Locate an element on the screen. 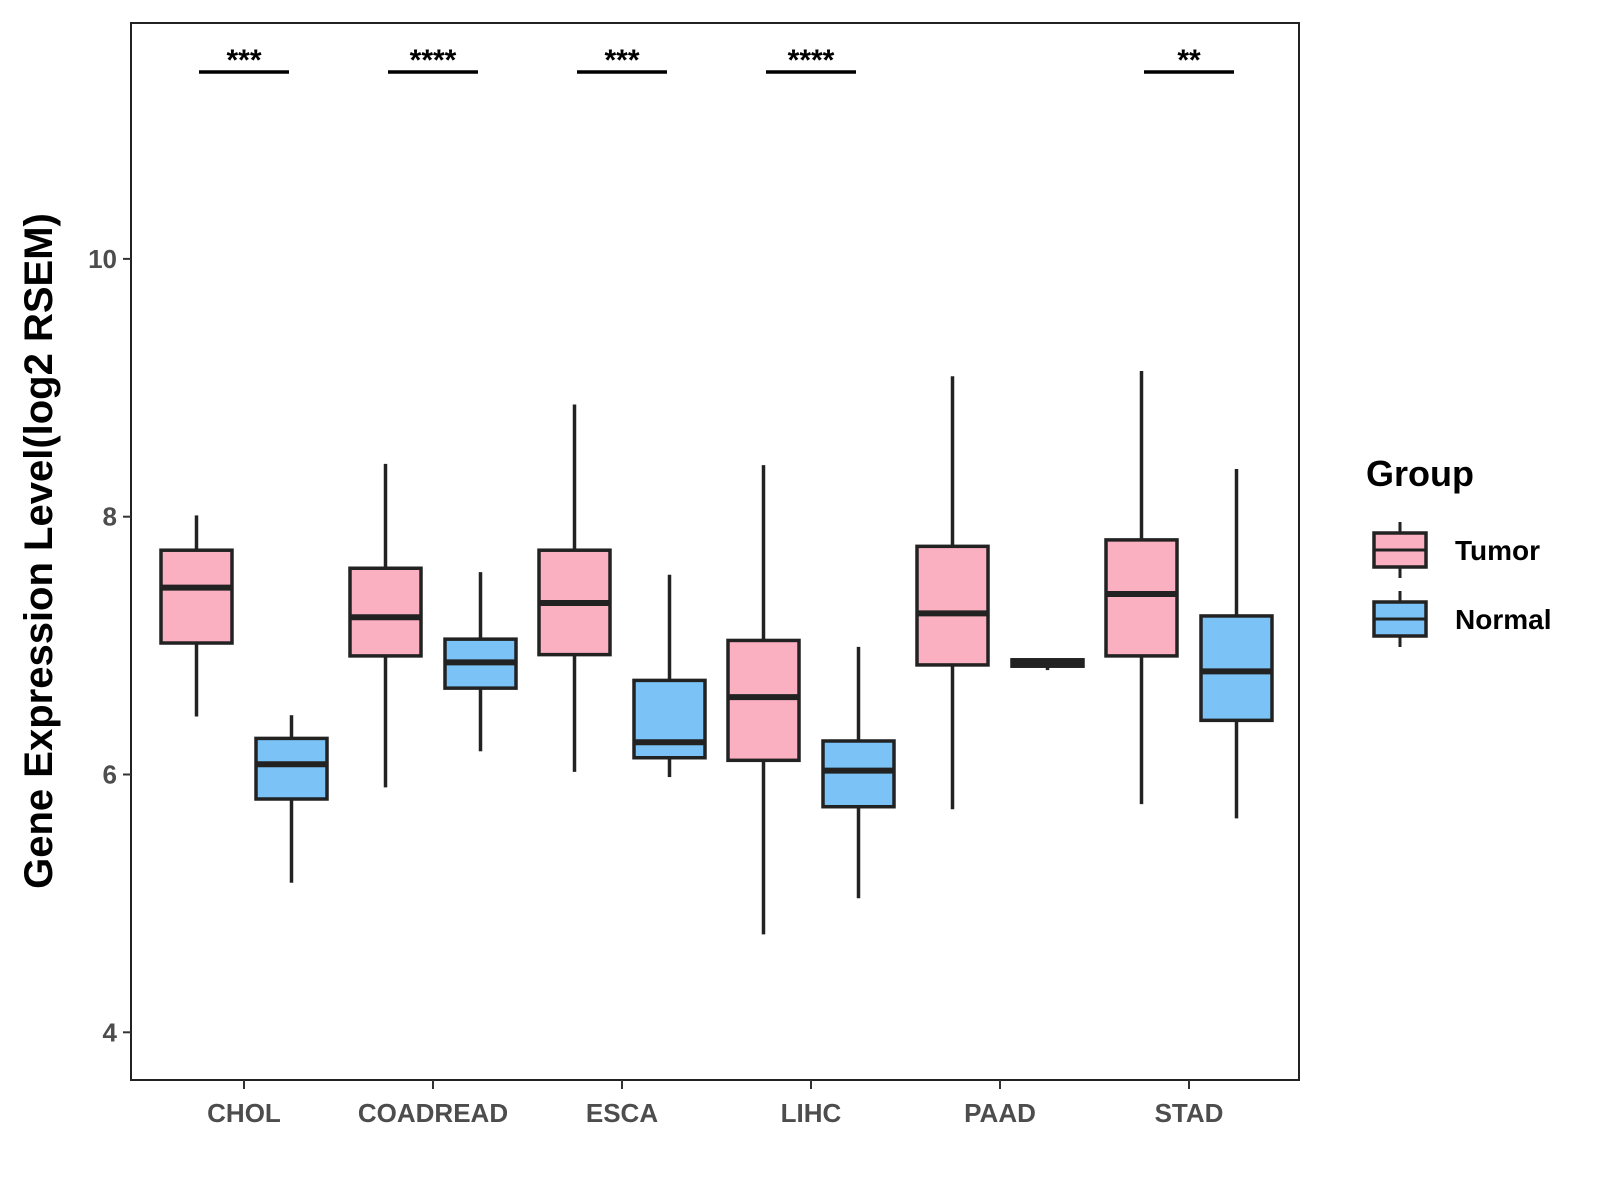 This screenshot has height=1200, width=1600. box-tumor-paad is located at coordinates (952, 593).